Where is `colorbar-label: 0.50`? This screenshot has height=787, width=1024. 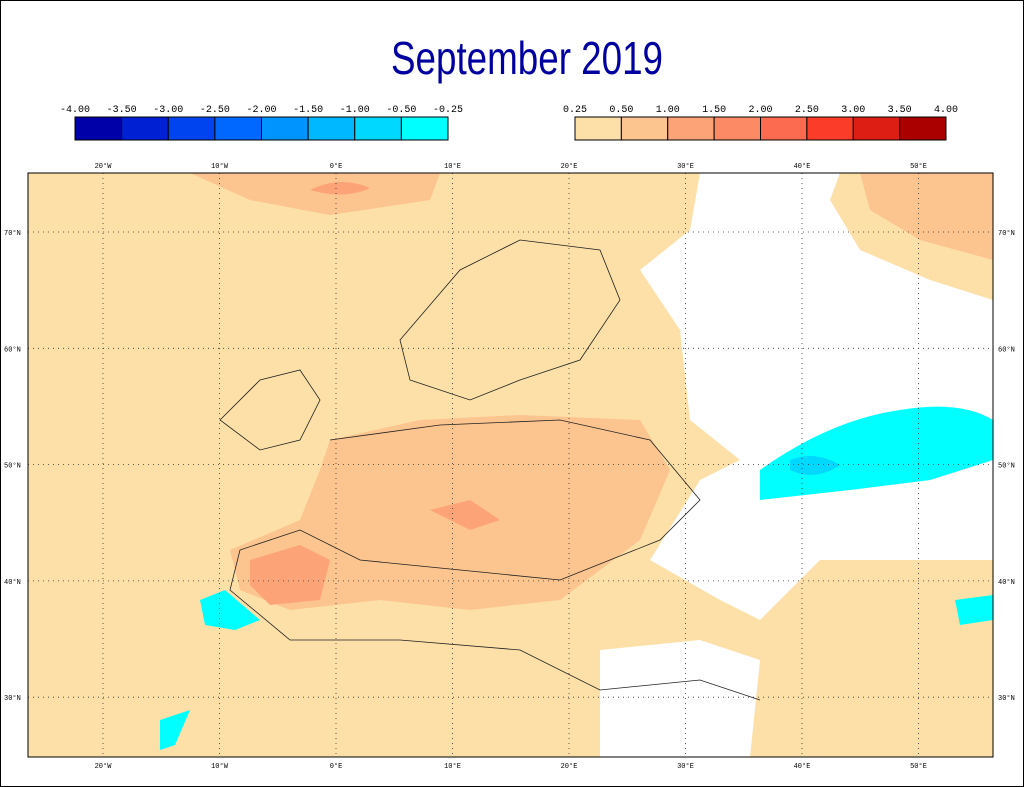 colorbar-label: 0.50 is located at coordinates (621, 110).